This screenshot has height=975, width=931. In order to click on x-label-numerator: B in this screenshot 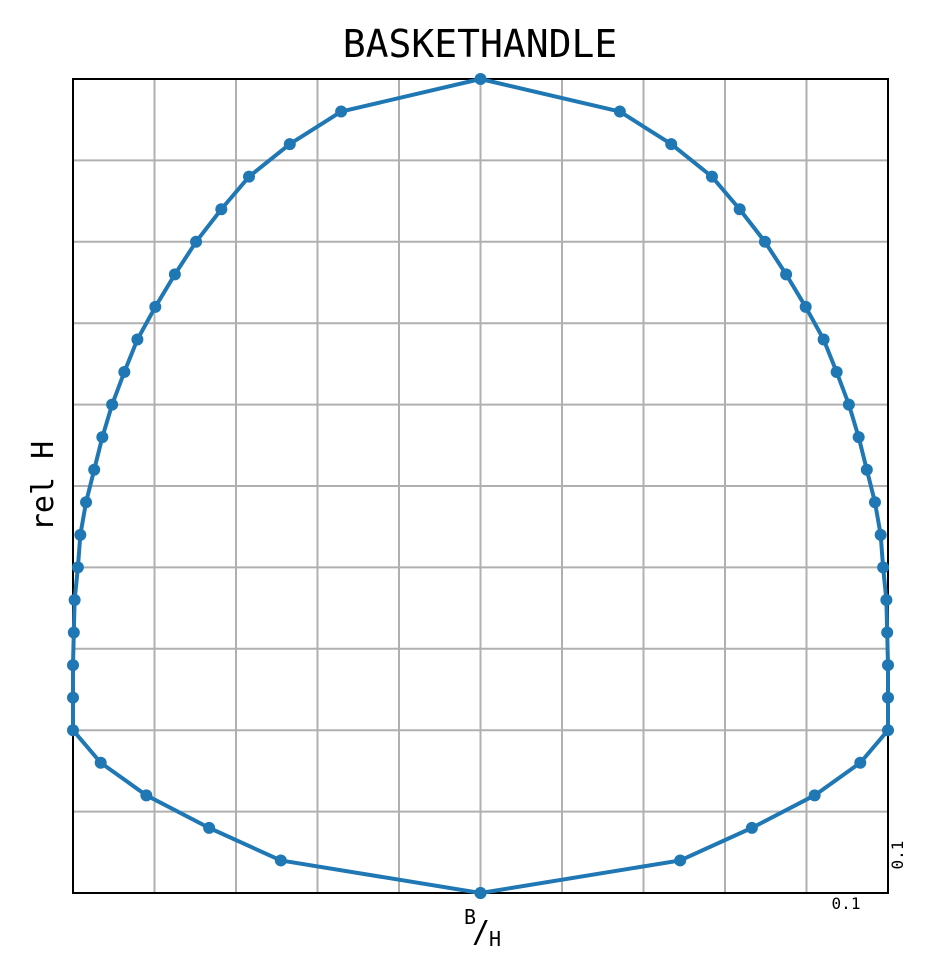, I will do `click(470, 917)`.